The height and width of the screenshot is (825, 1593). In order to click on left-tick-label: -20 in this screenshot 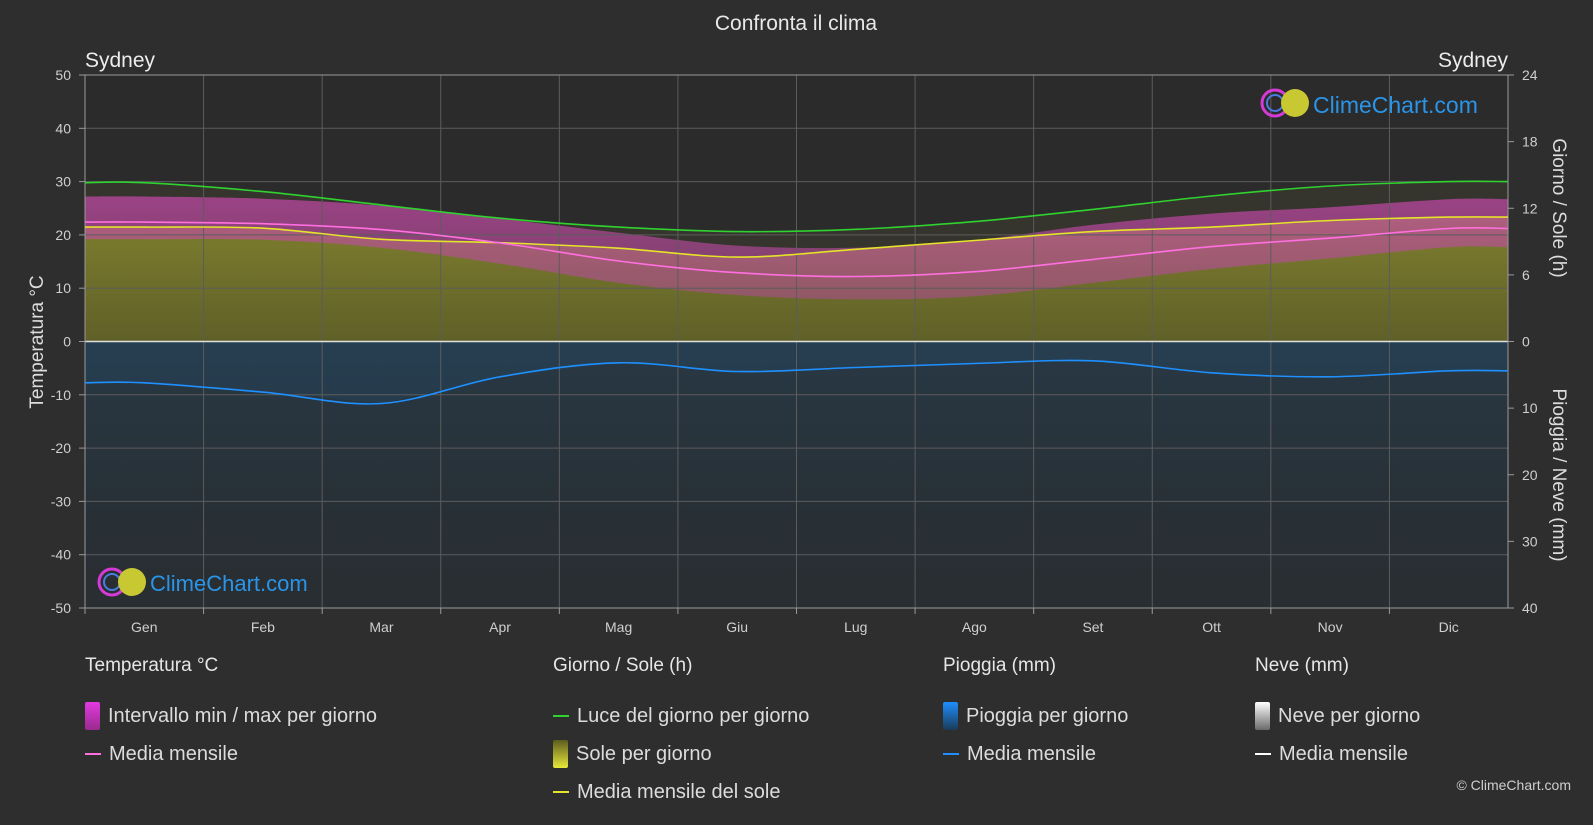, I will do `click(61, 448)`.